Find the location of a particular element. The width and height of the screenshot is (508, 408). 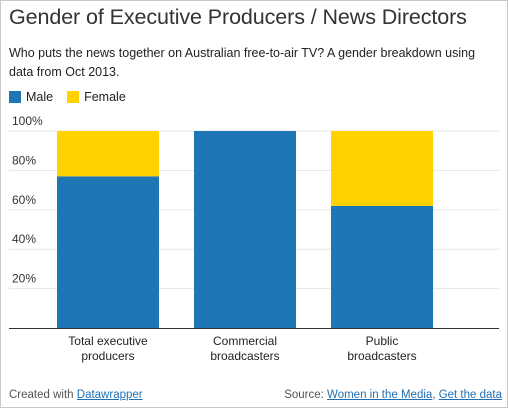

y-tick-label-20: 20% is located at coordinates (24, 279).